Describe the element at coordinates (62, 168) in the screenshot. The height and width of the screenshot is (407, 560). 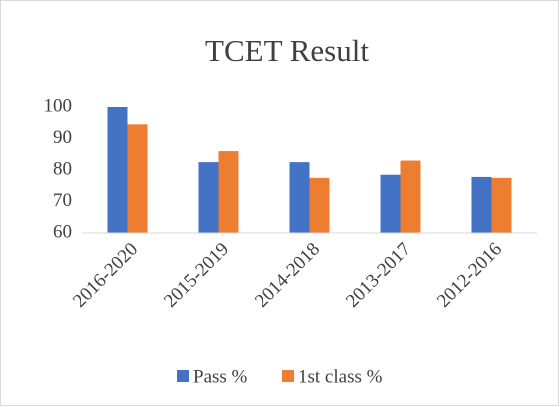
I see `y-tick-label: 80` at that location.